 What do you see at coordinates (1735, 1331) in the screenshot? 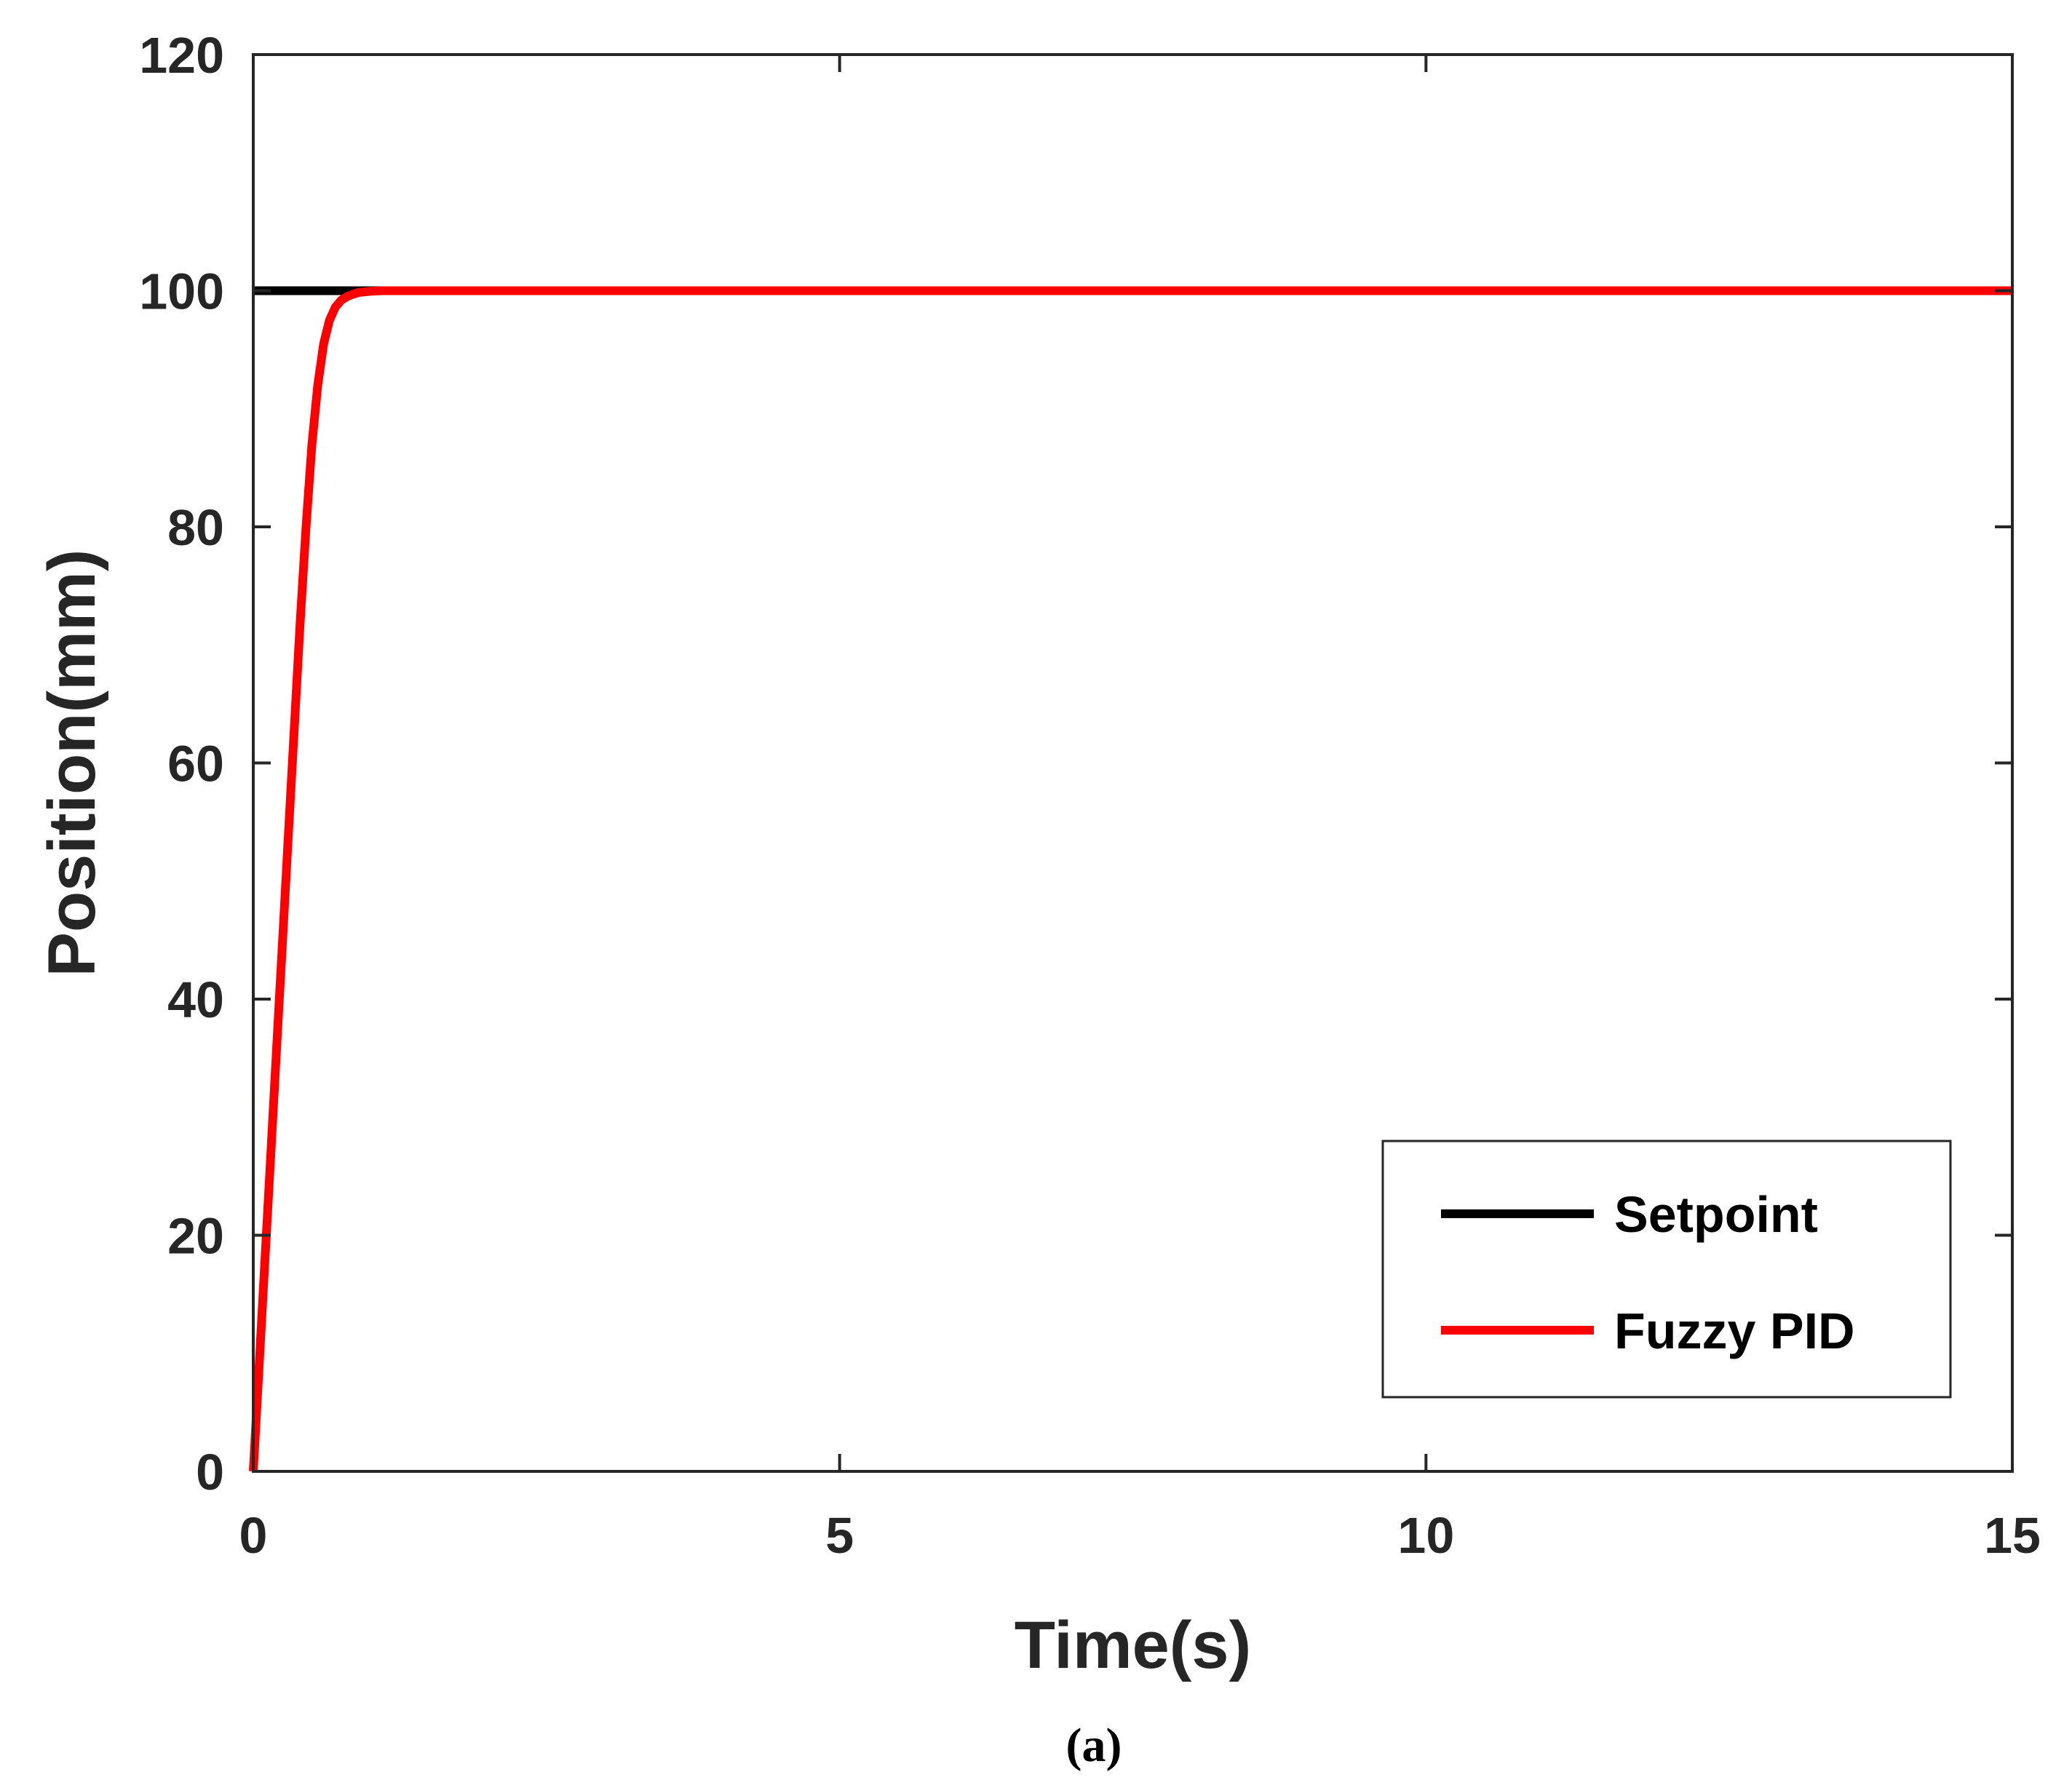
I see `legend-label-fuzzy-pid: Fuzzy PID` at bounding box center [1735, 1331].